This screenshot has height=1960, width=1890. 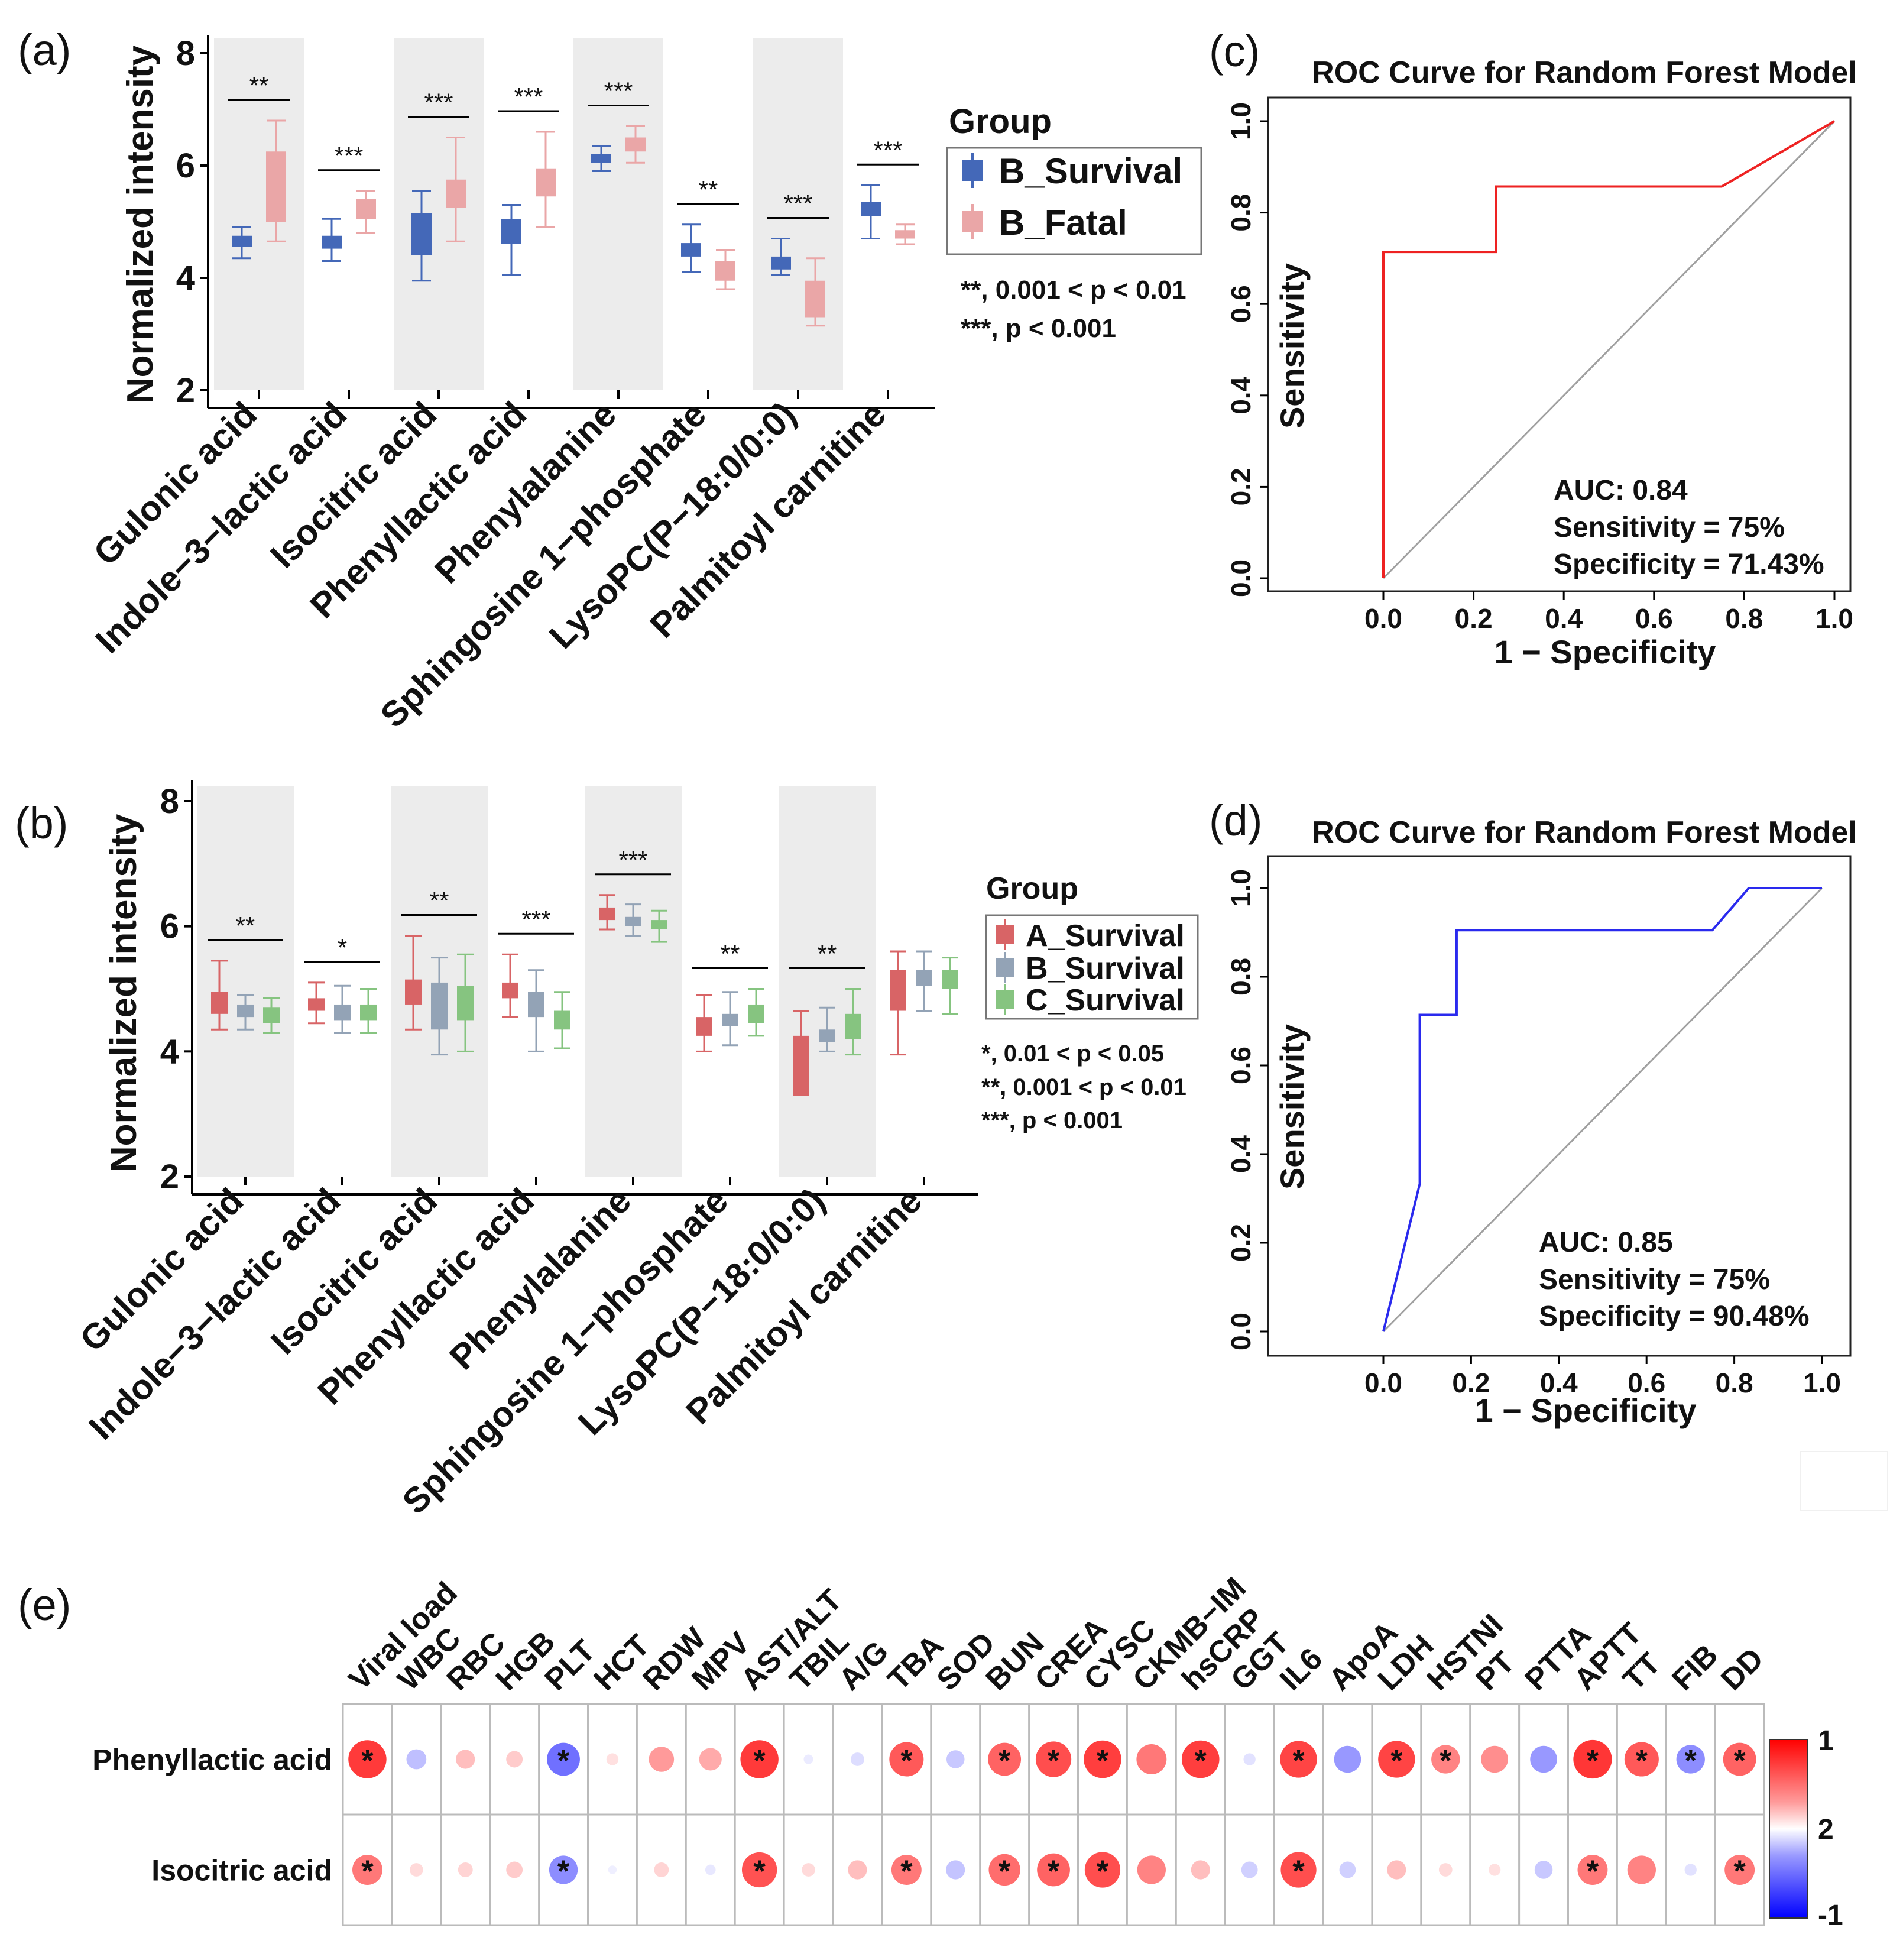 What do you see at coordinates (185, 53) in the screenshot?
I see `y-tick-label: 8` at bounding box center [185, 53].